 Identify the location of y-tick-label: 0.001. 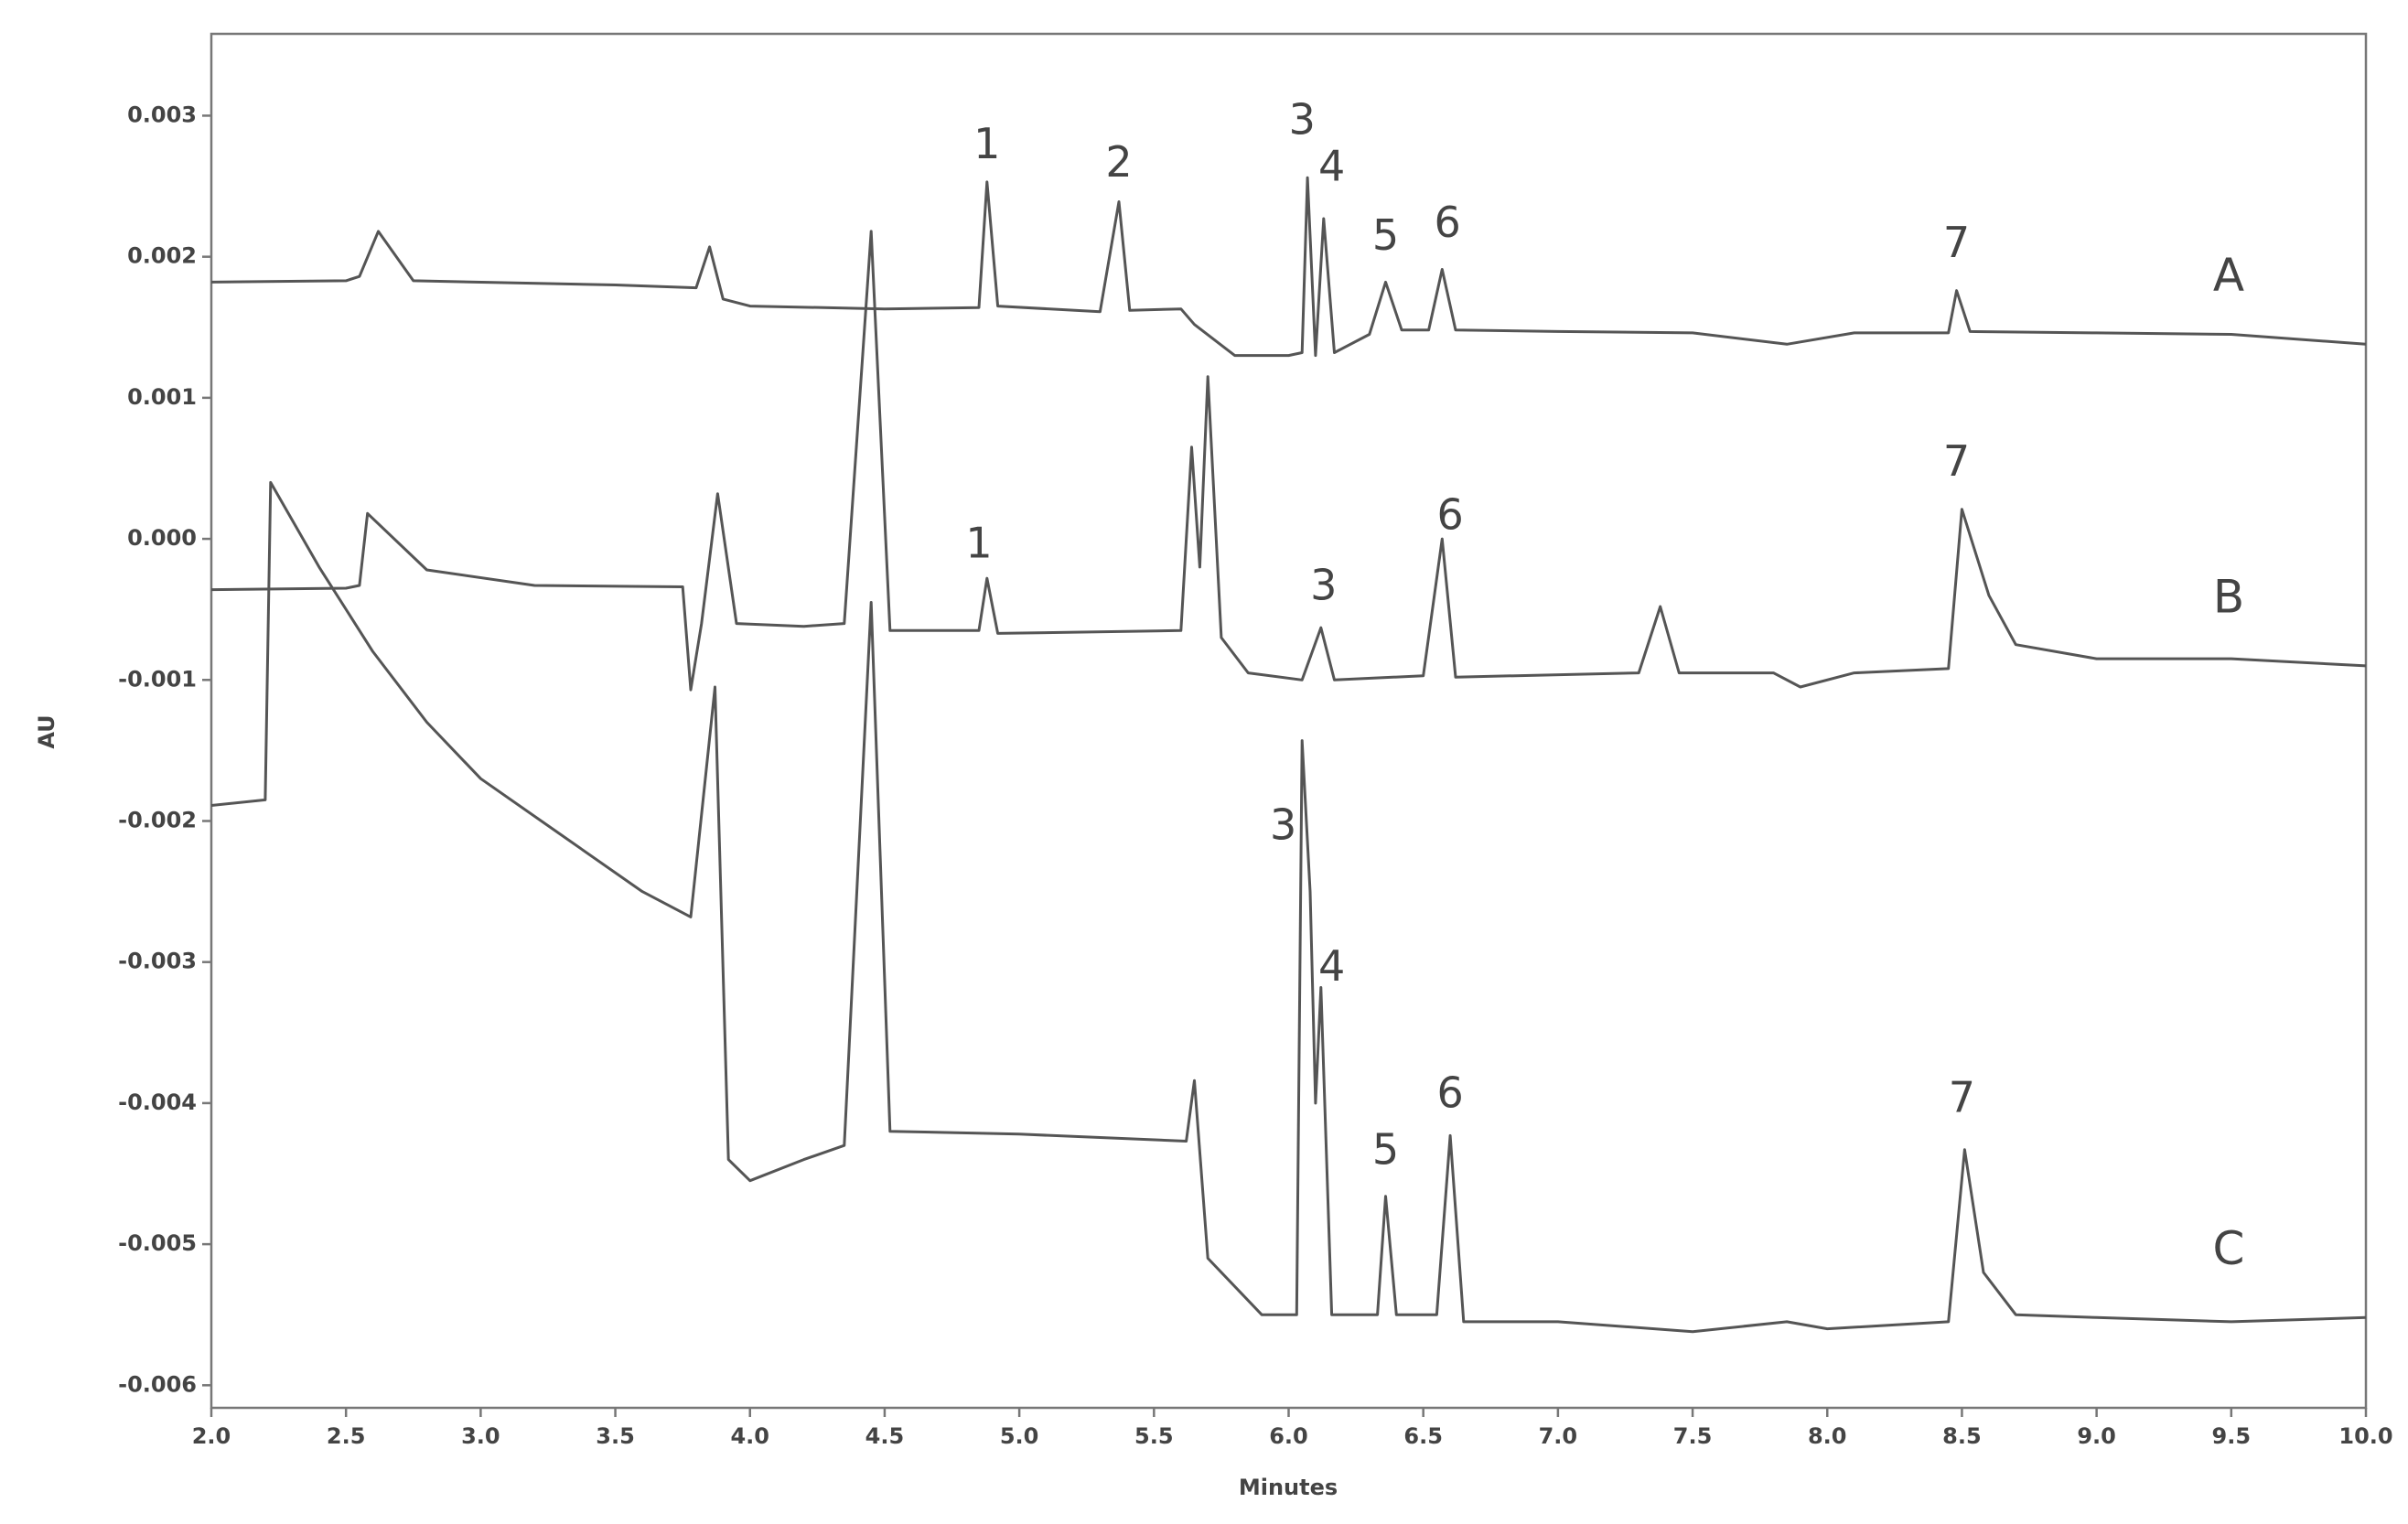
(162, 397).